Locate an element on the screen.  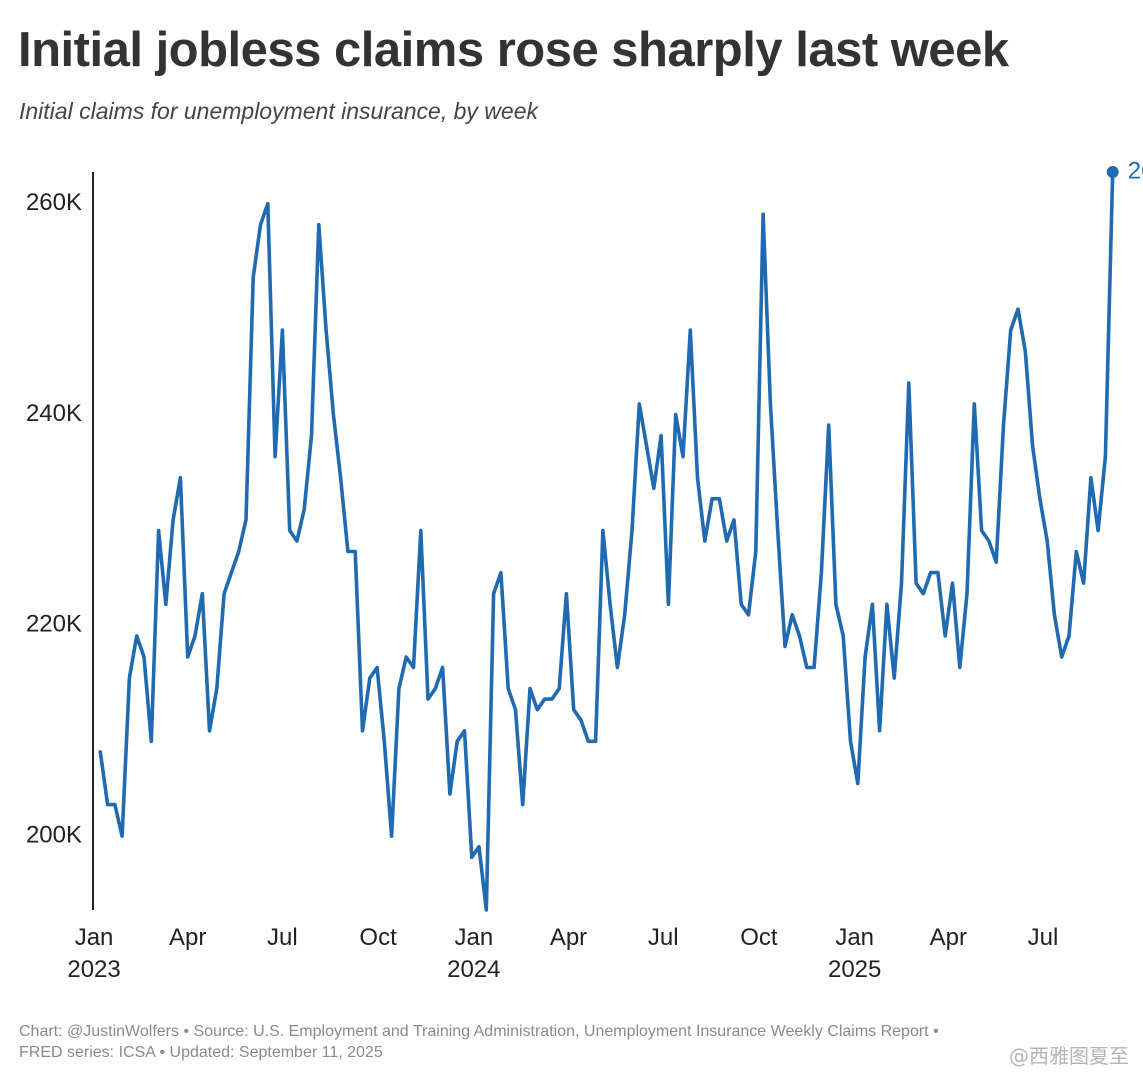
end-point-marker is located at coordinates (1112, 172).